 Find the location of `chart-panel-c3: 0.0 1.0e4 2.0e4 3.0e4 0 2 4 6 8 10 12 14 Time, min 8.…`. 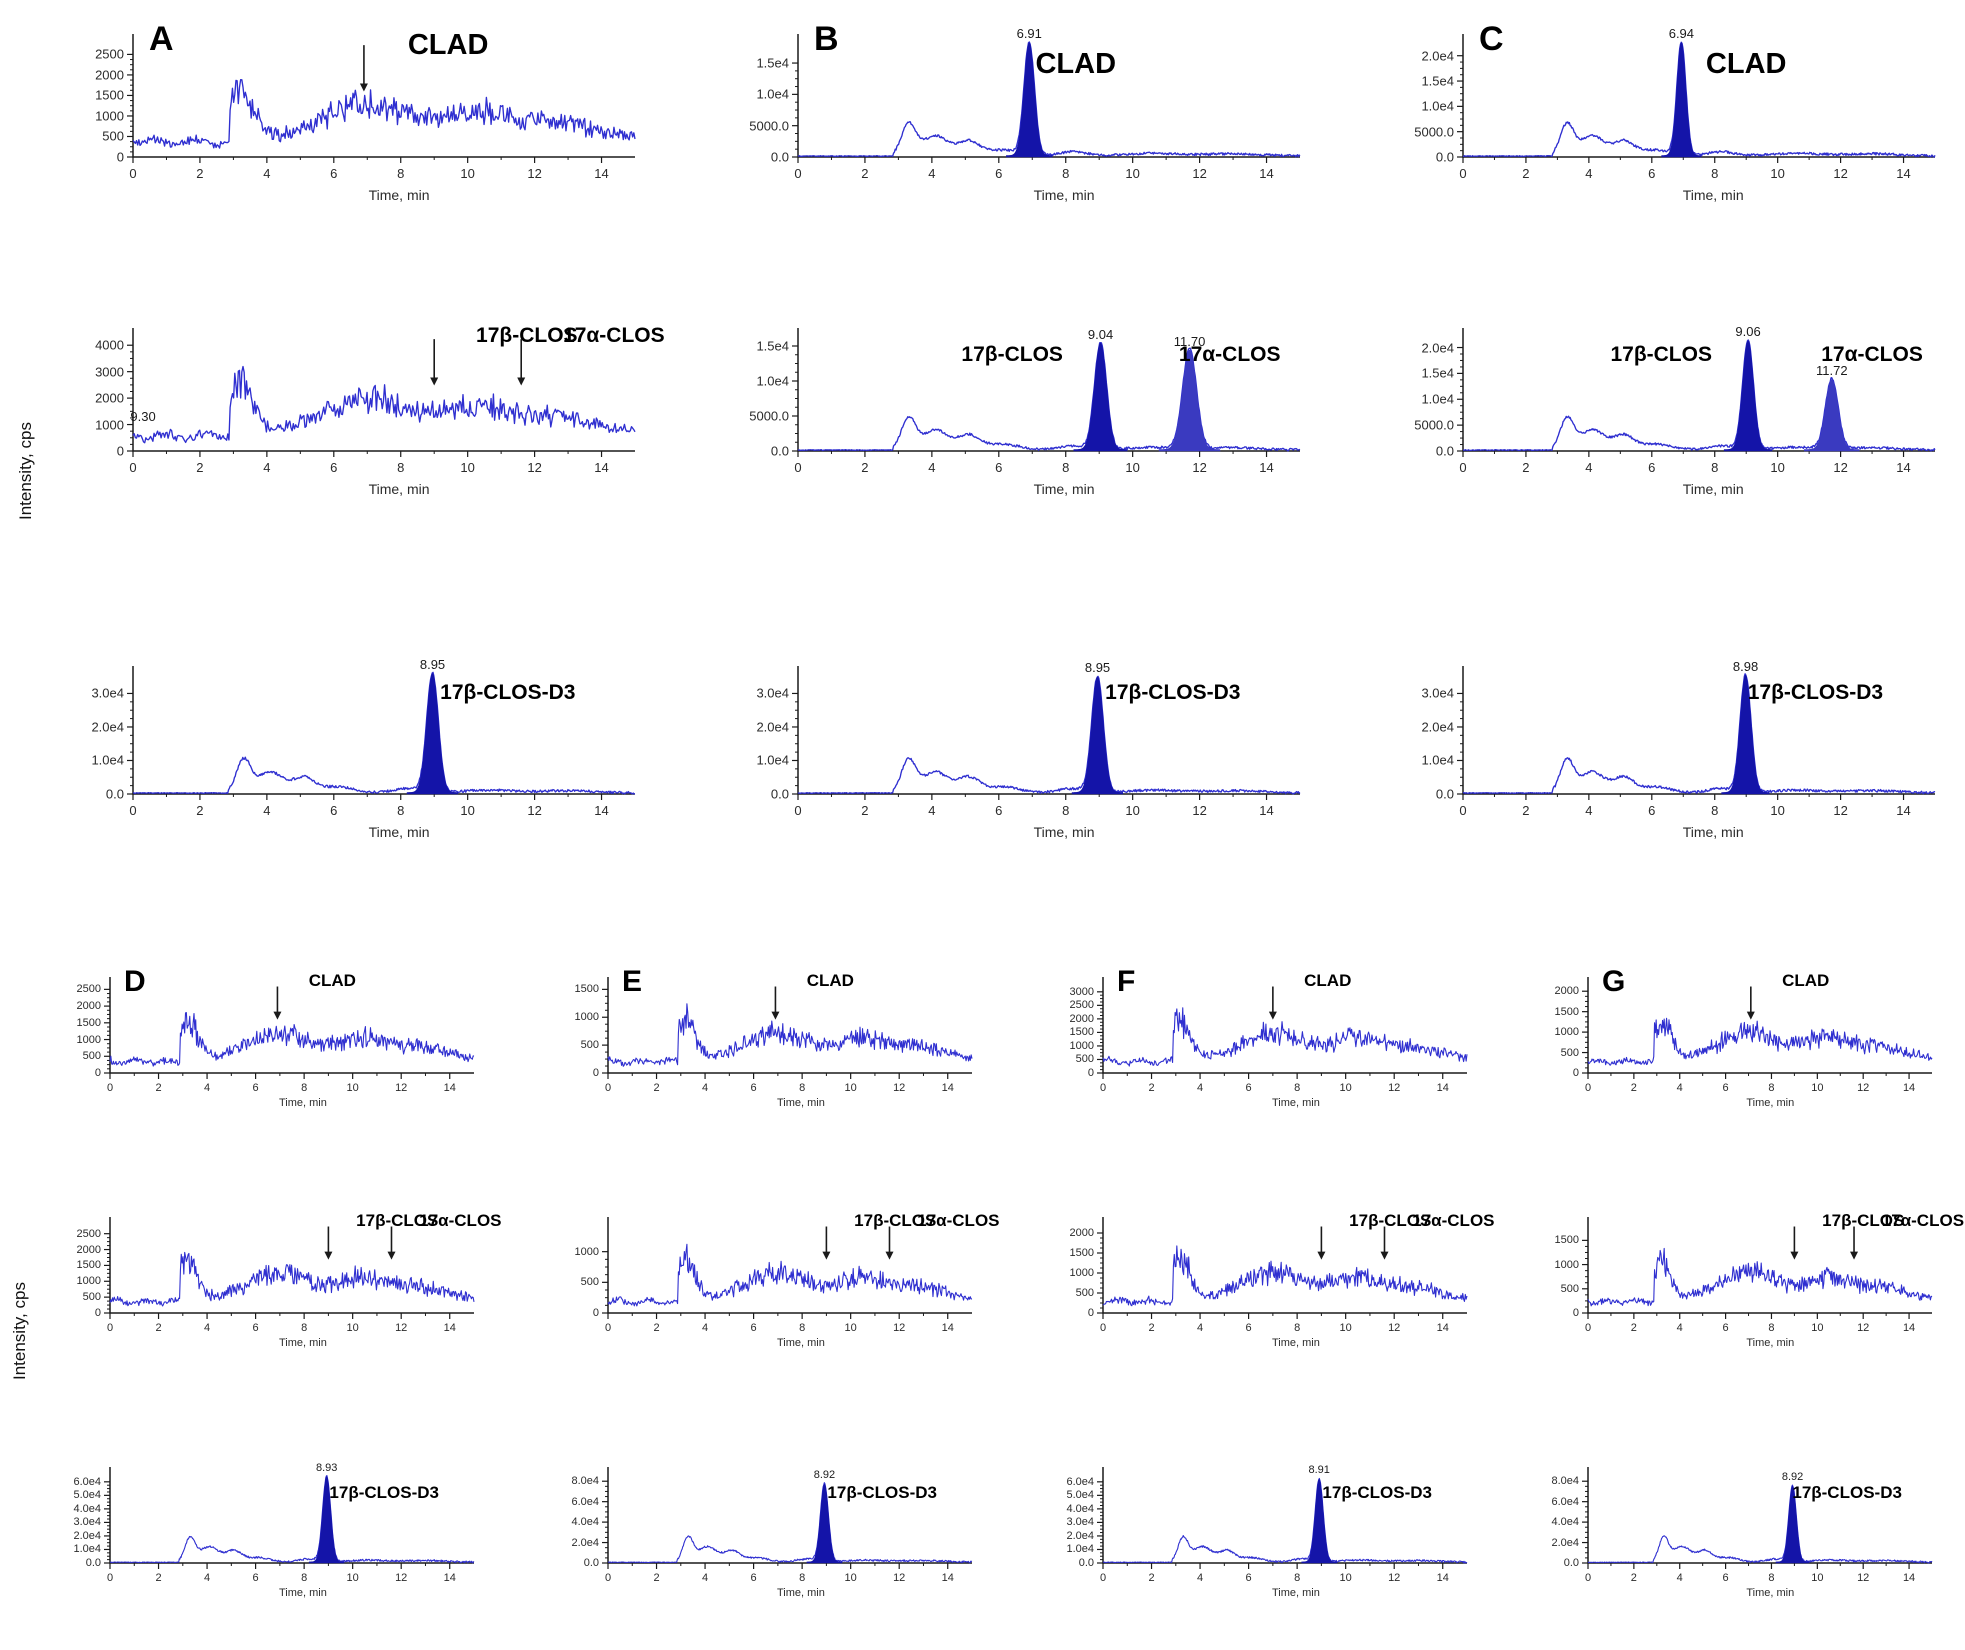

chart-panel-c3: 0.0 1.0e4 2.0e4 3.0e4 0 2 4 6 8 10 12 14 Time, min 8.… is located at coordinates (1665, 750).